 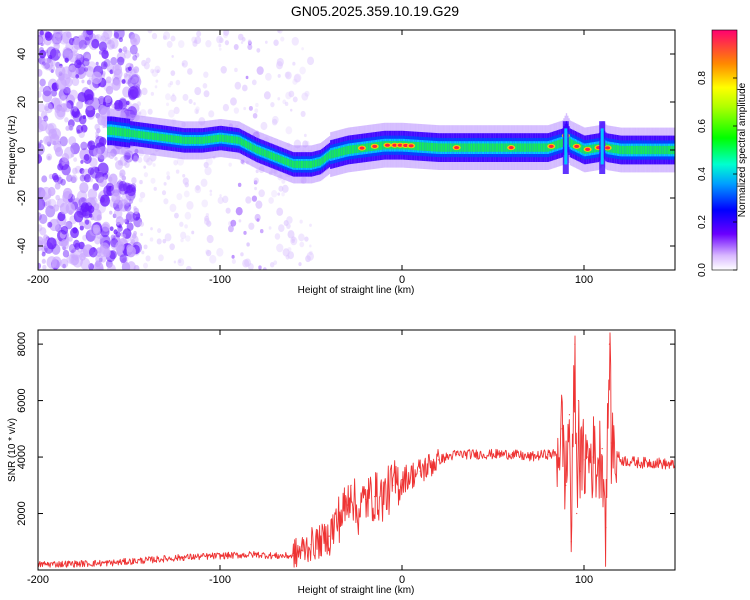 What do you see at coordinates (12, 450) in the screenshot?
I see `snr-y-label: SNR (10 * v/v)` at bounding box center [12, 450].